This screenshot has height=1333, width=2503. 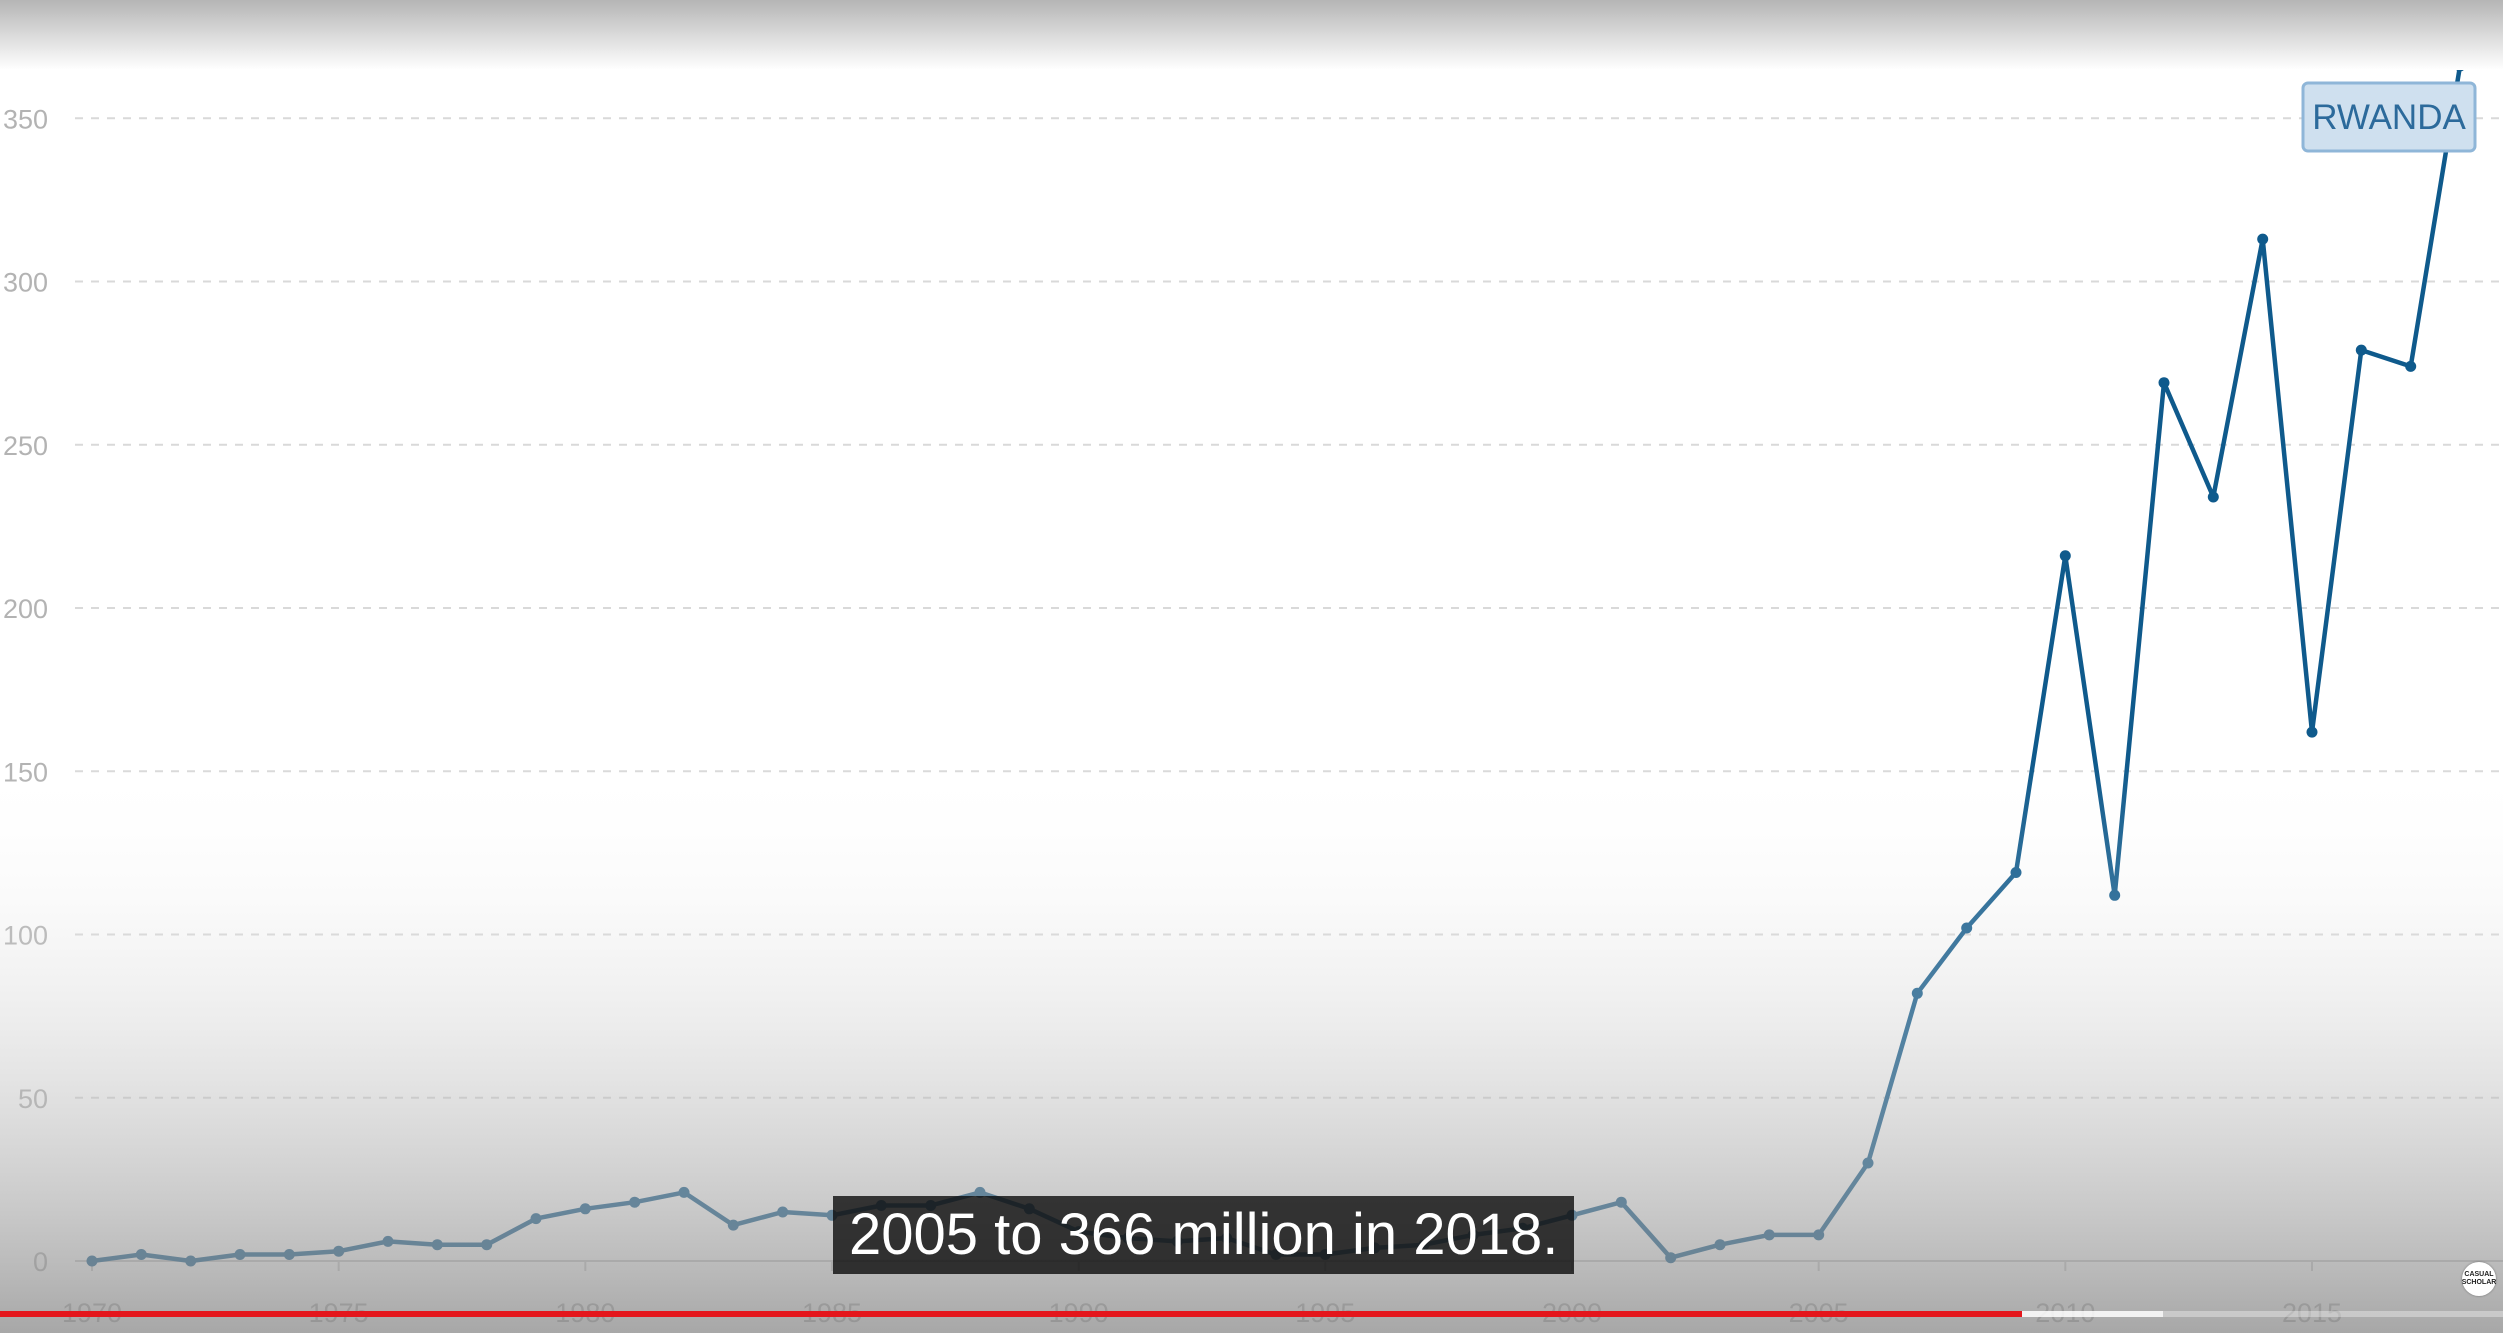 What do you see at coordinates (25, 609) in the screenshot?
I see `y-tick-label: 200` at bounding box center [25, 609].